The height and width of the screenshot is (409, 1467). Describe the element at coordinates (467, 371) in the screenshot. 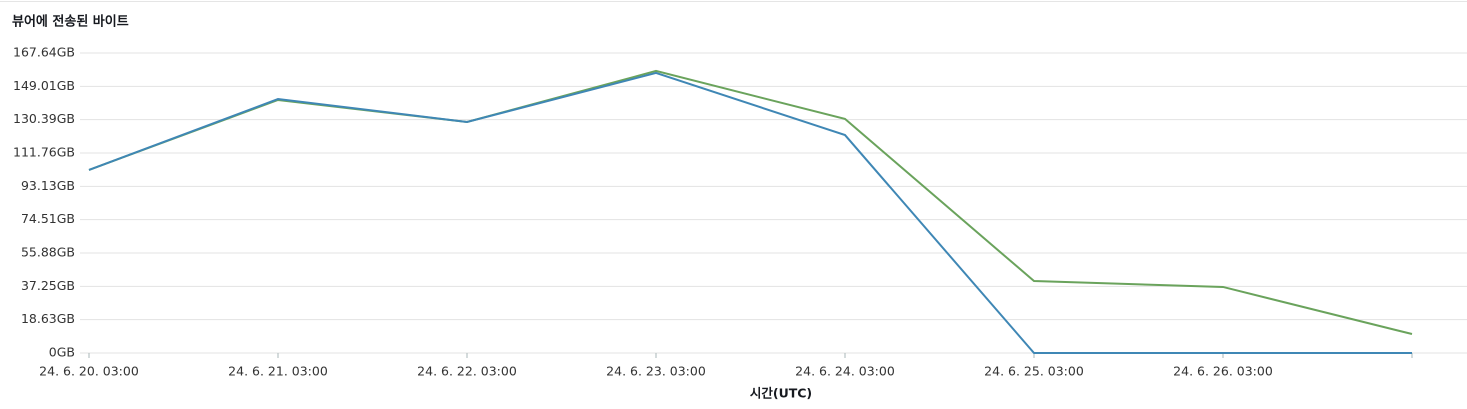

I see `x-tick-label: 24. 6. 22. 03:00` at that location.